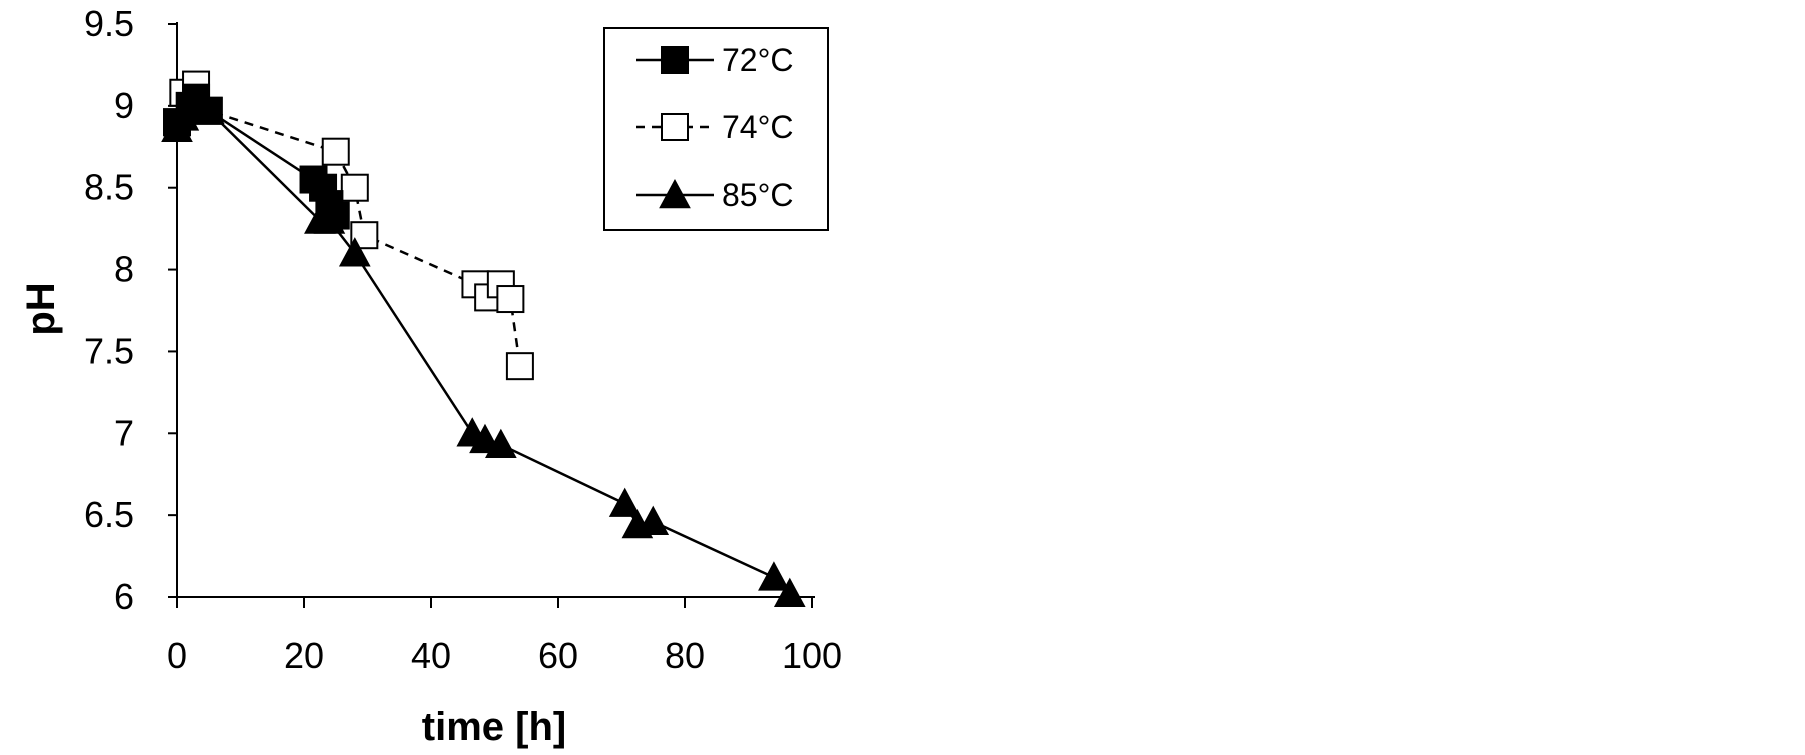 Image resolution: width=1805 pixels, height=755 pixels. I want to click on y-tick-label: 9.5, so click(109, 23).